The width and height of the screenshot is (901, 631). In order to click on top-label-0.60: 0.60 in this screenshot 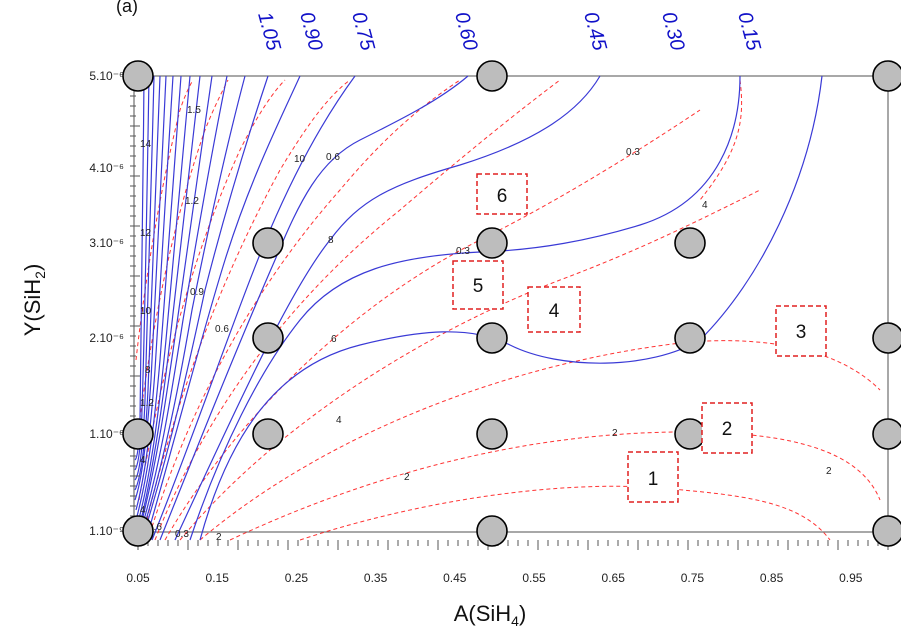, I will do `click(465, 31)`.